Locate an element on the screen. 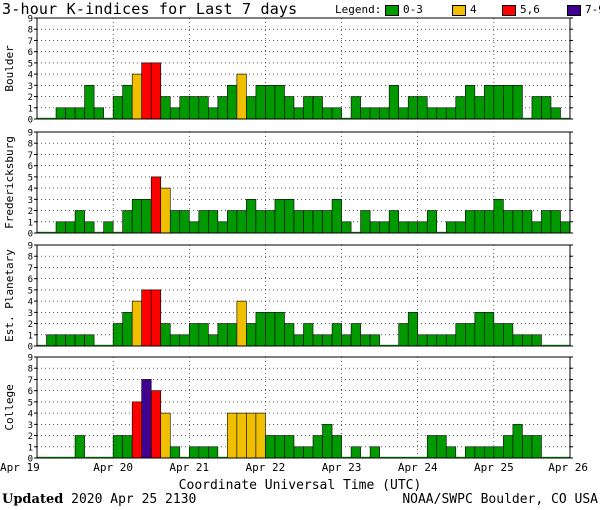 The width and height of the screenshot is (600, 510). y-tick-label: 2 is located at coordinates (30, 98).